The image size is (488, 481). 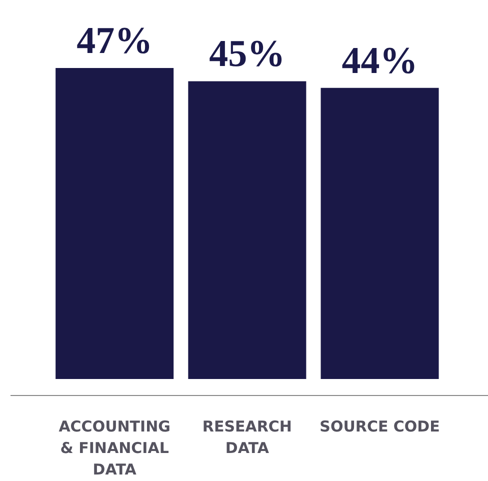 I want to click on x-tick-label: RESEARCH DATA, so click(x=247, y=438).